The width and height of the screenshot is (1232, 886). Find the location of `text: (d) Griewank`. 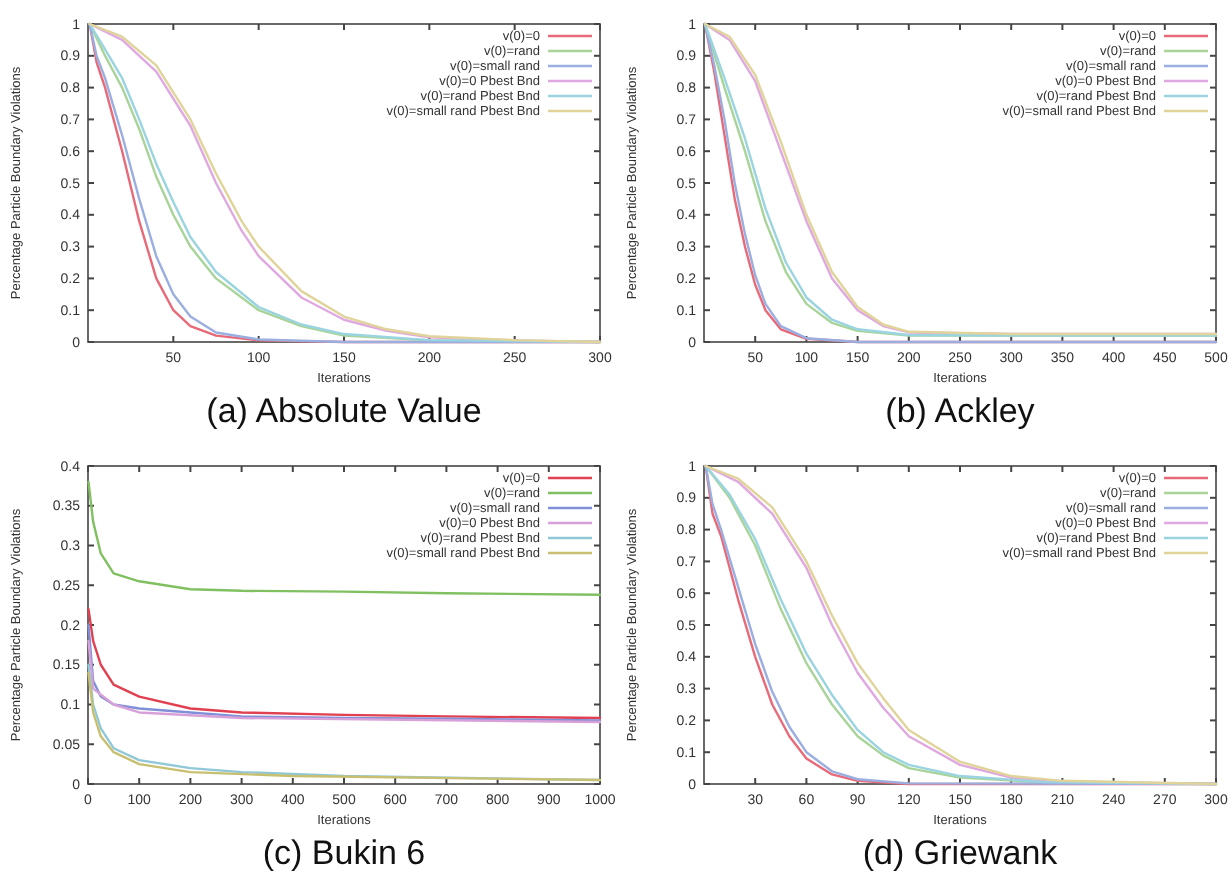

text: (d) Griewank is located at coordinates (960, 853).